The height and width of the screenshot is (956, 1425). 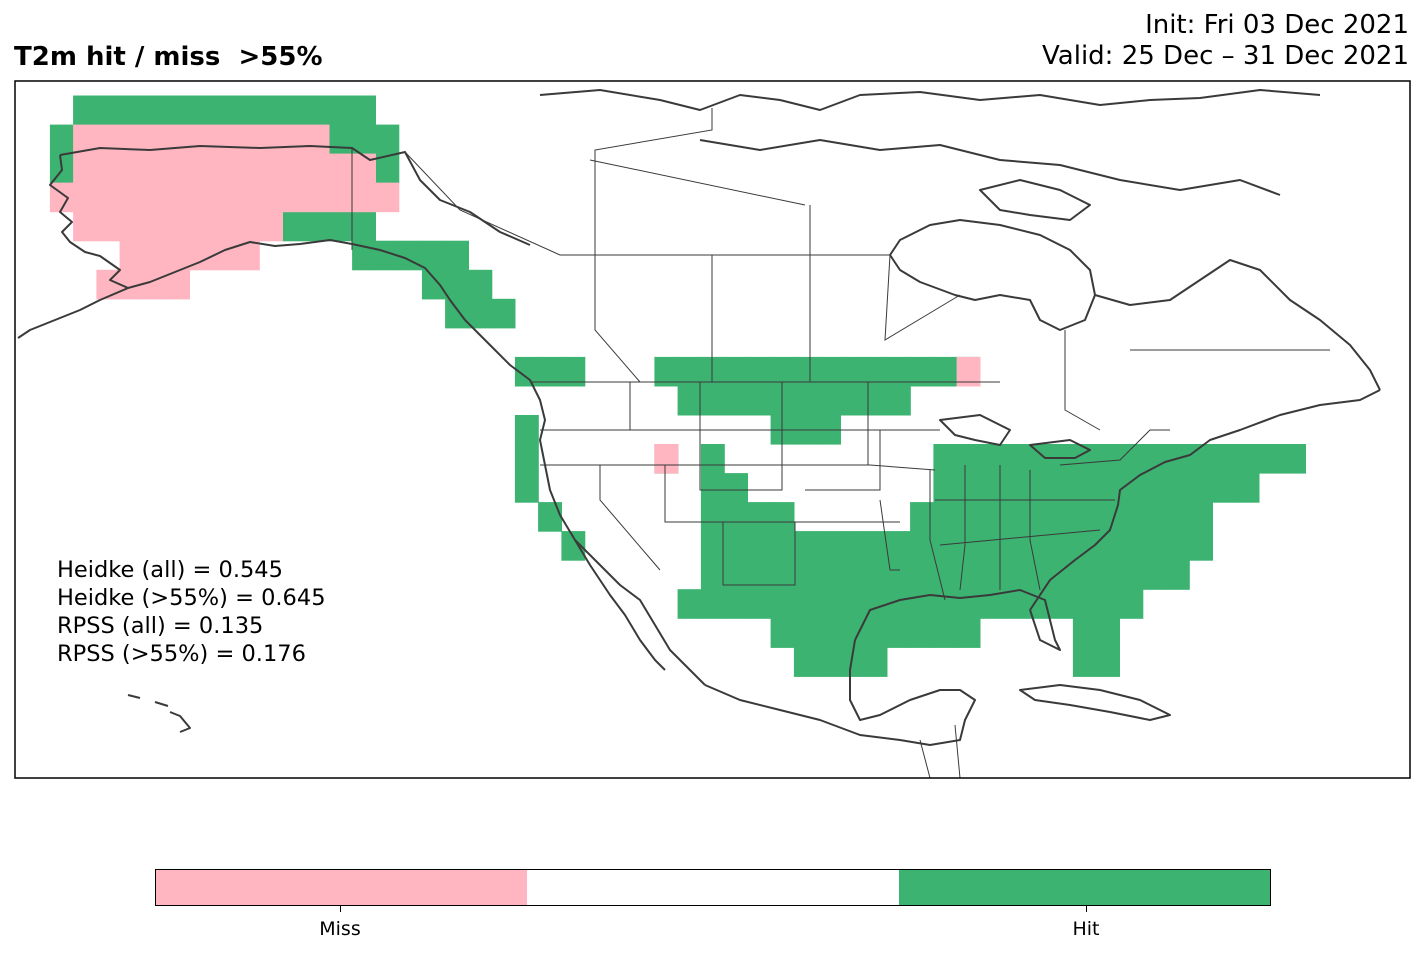 I want to click on score-heidke-55: Heidke (>55%) = 0.645, so click(x=191, y=598).